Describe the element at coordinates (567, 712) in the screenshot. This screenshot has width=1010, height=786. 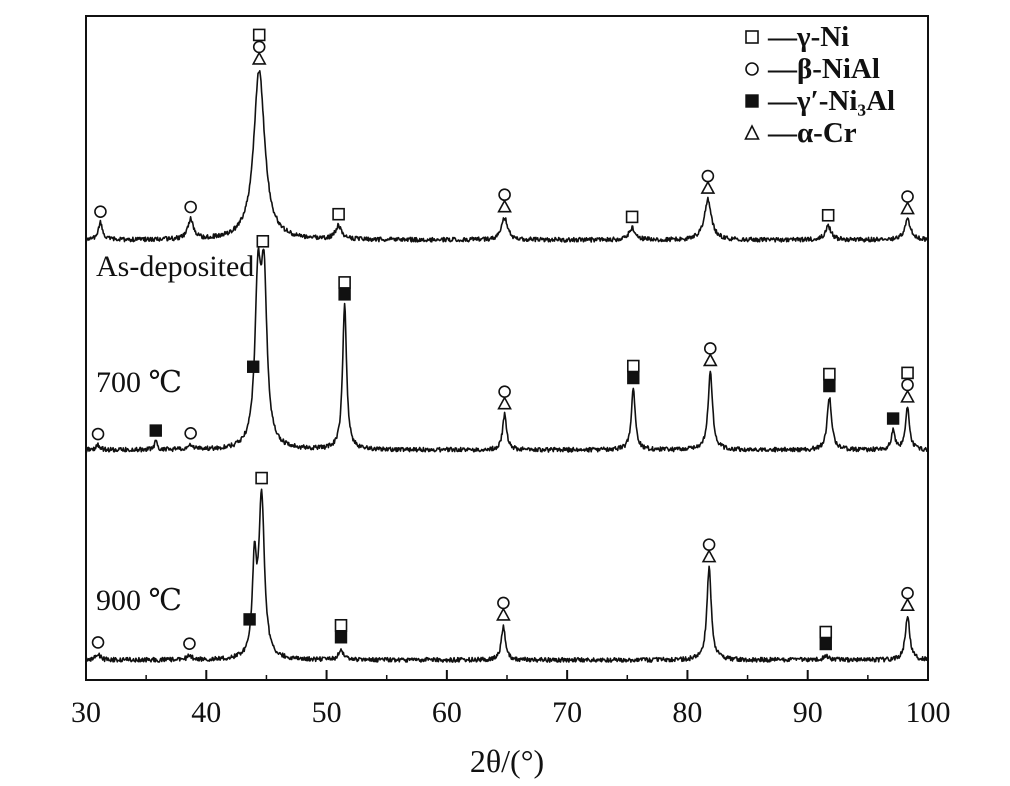
I see `x-tick-label-5: 70` at that location.